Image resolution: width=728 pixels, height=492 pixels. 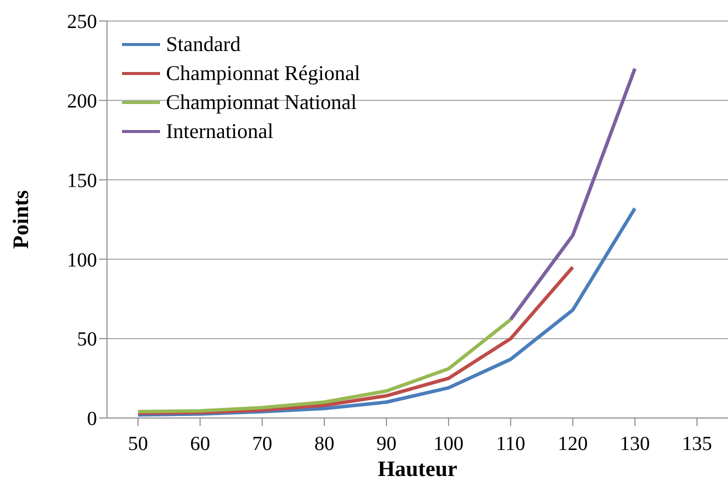 What do you see at coordinates (92, 419) in the screenshot?
I see `y-tick-label: 0` at bounding box center [92, 419].